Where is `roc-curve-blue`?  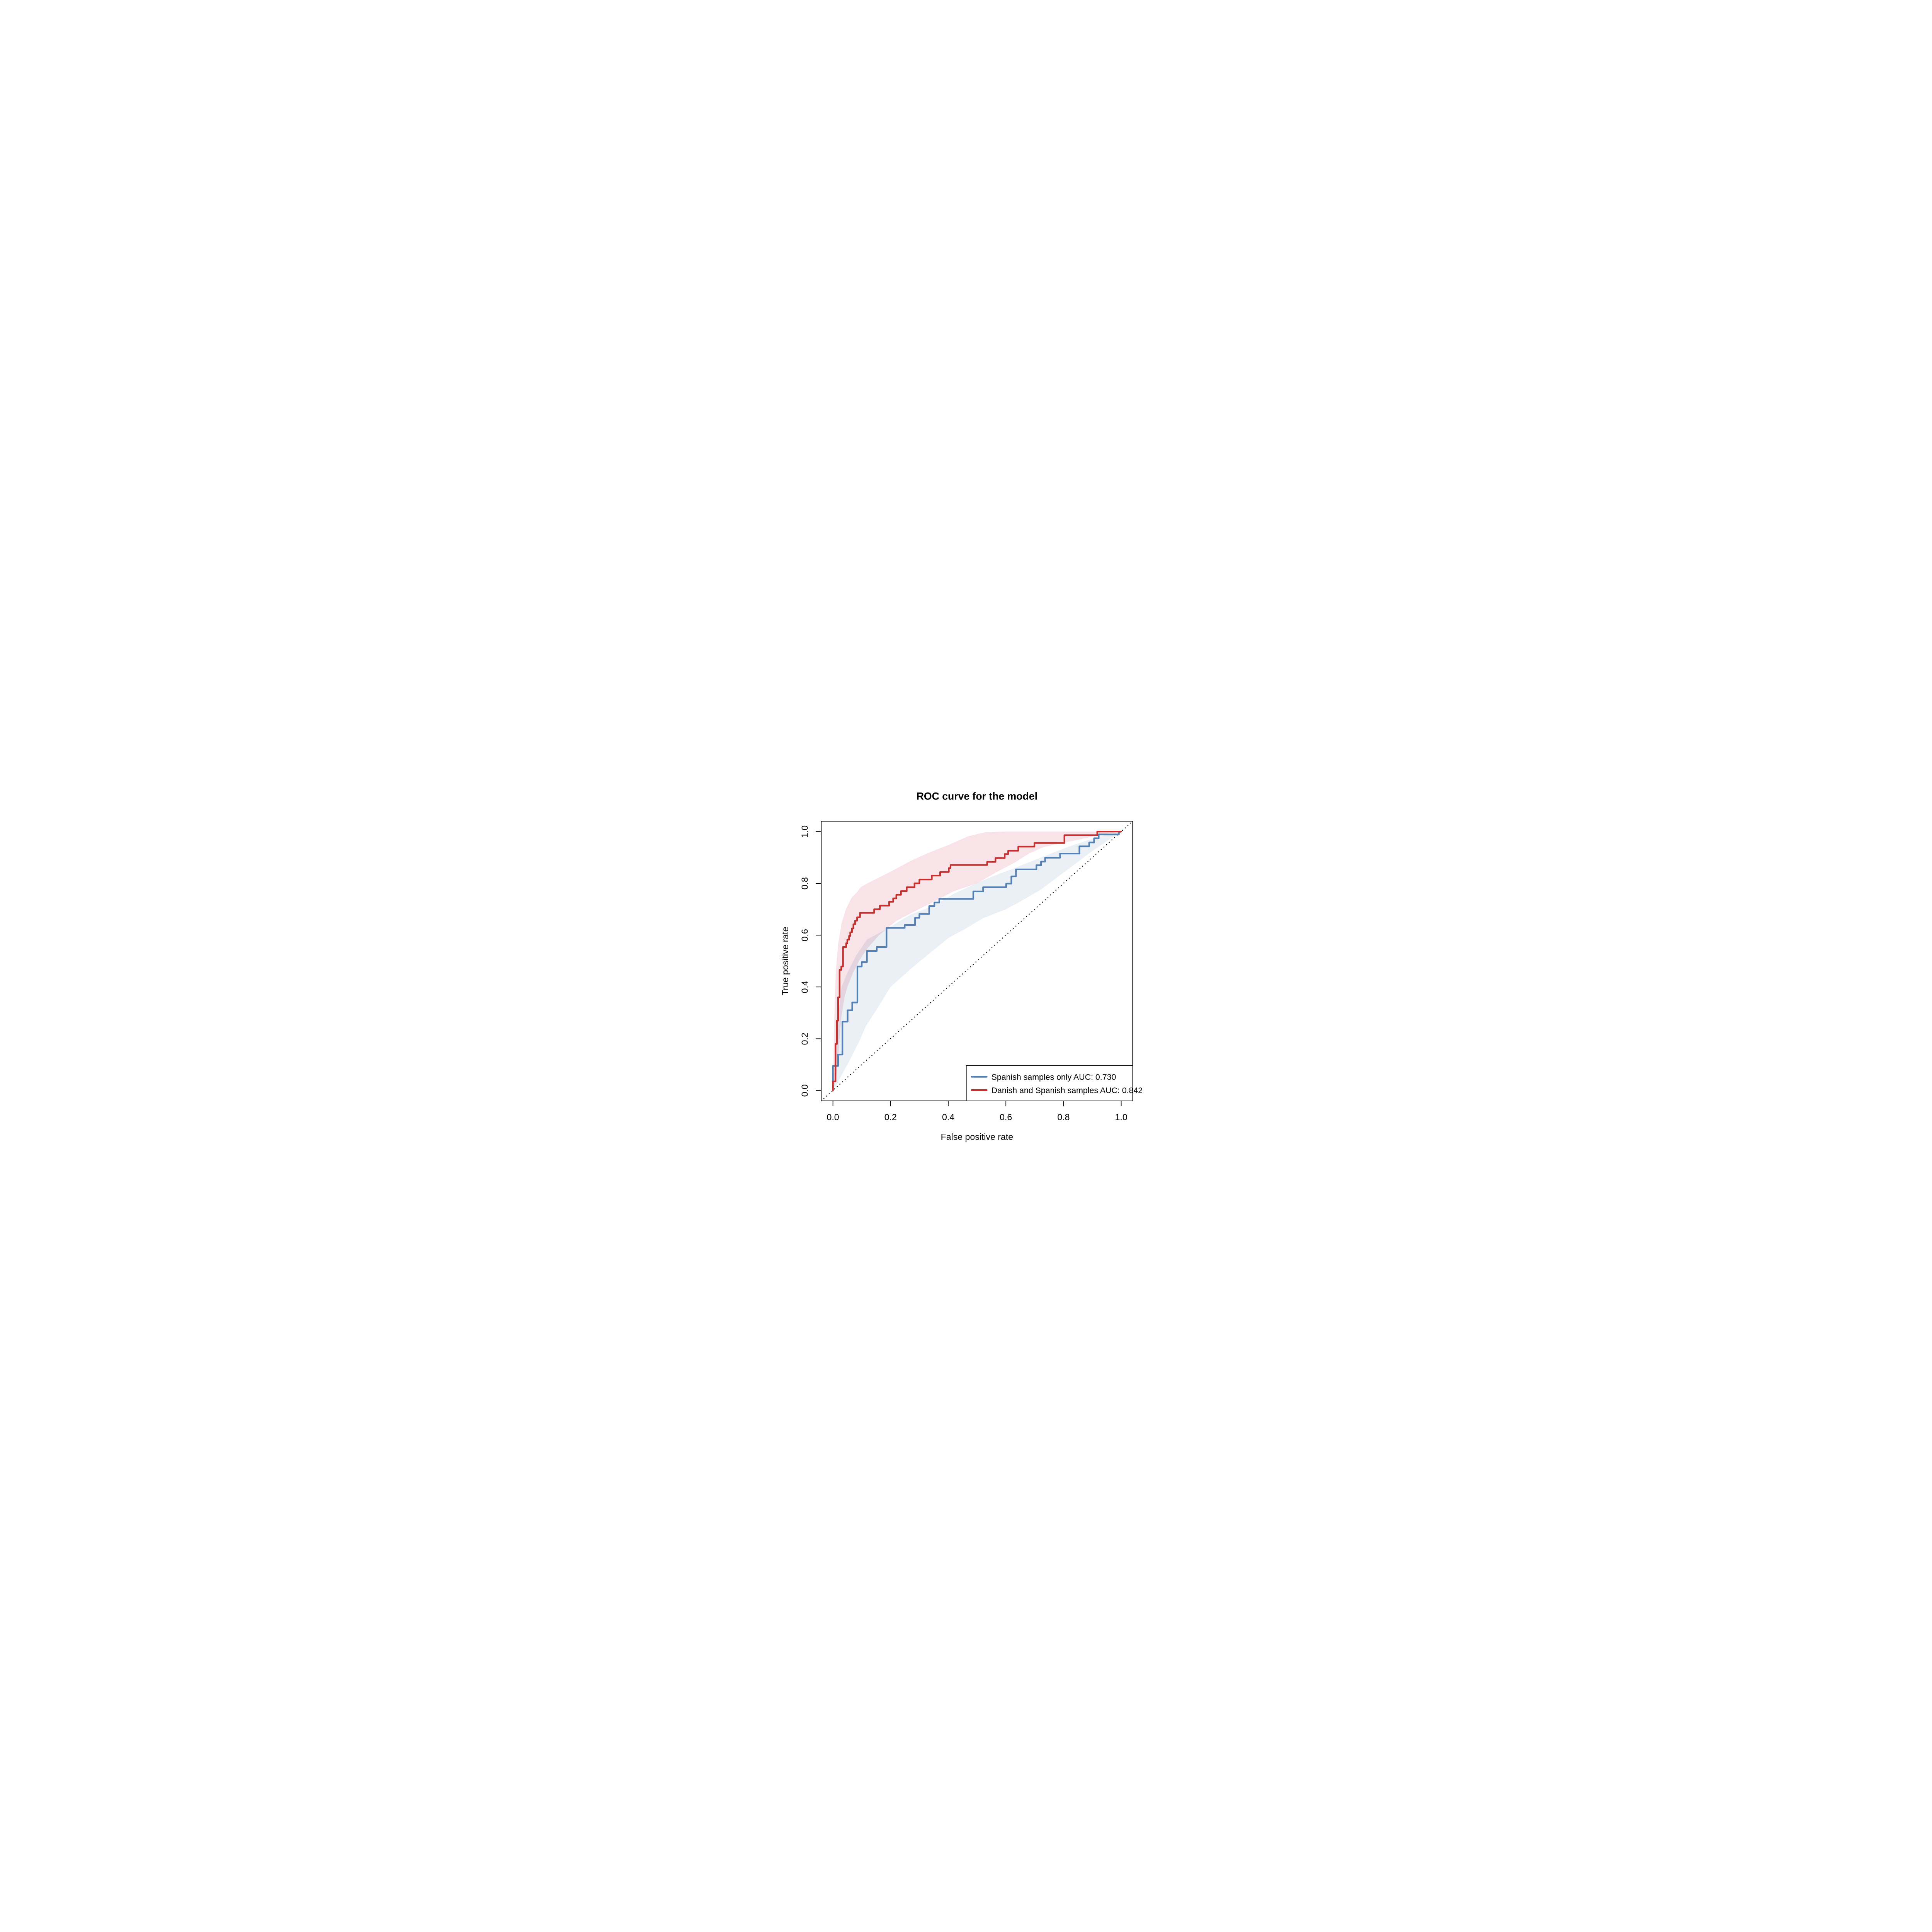 roc-curve-blue is located at coordinates (977, 962).